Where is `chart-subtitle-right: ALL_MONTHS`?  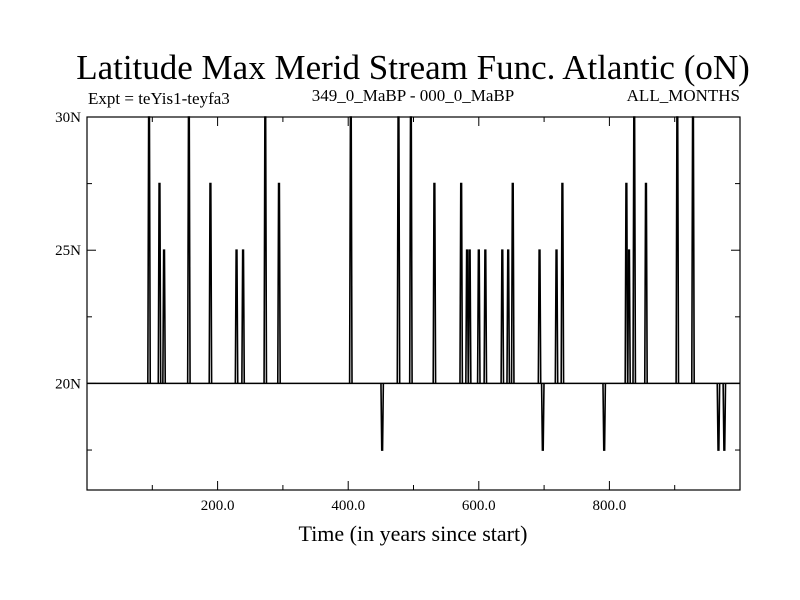 chart-subtitle-right: ALL_MONTHS is located at coordinates (683, 95).